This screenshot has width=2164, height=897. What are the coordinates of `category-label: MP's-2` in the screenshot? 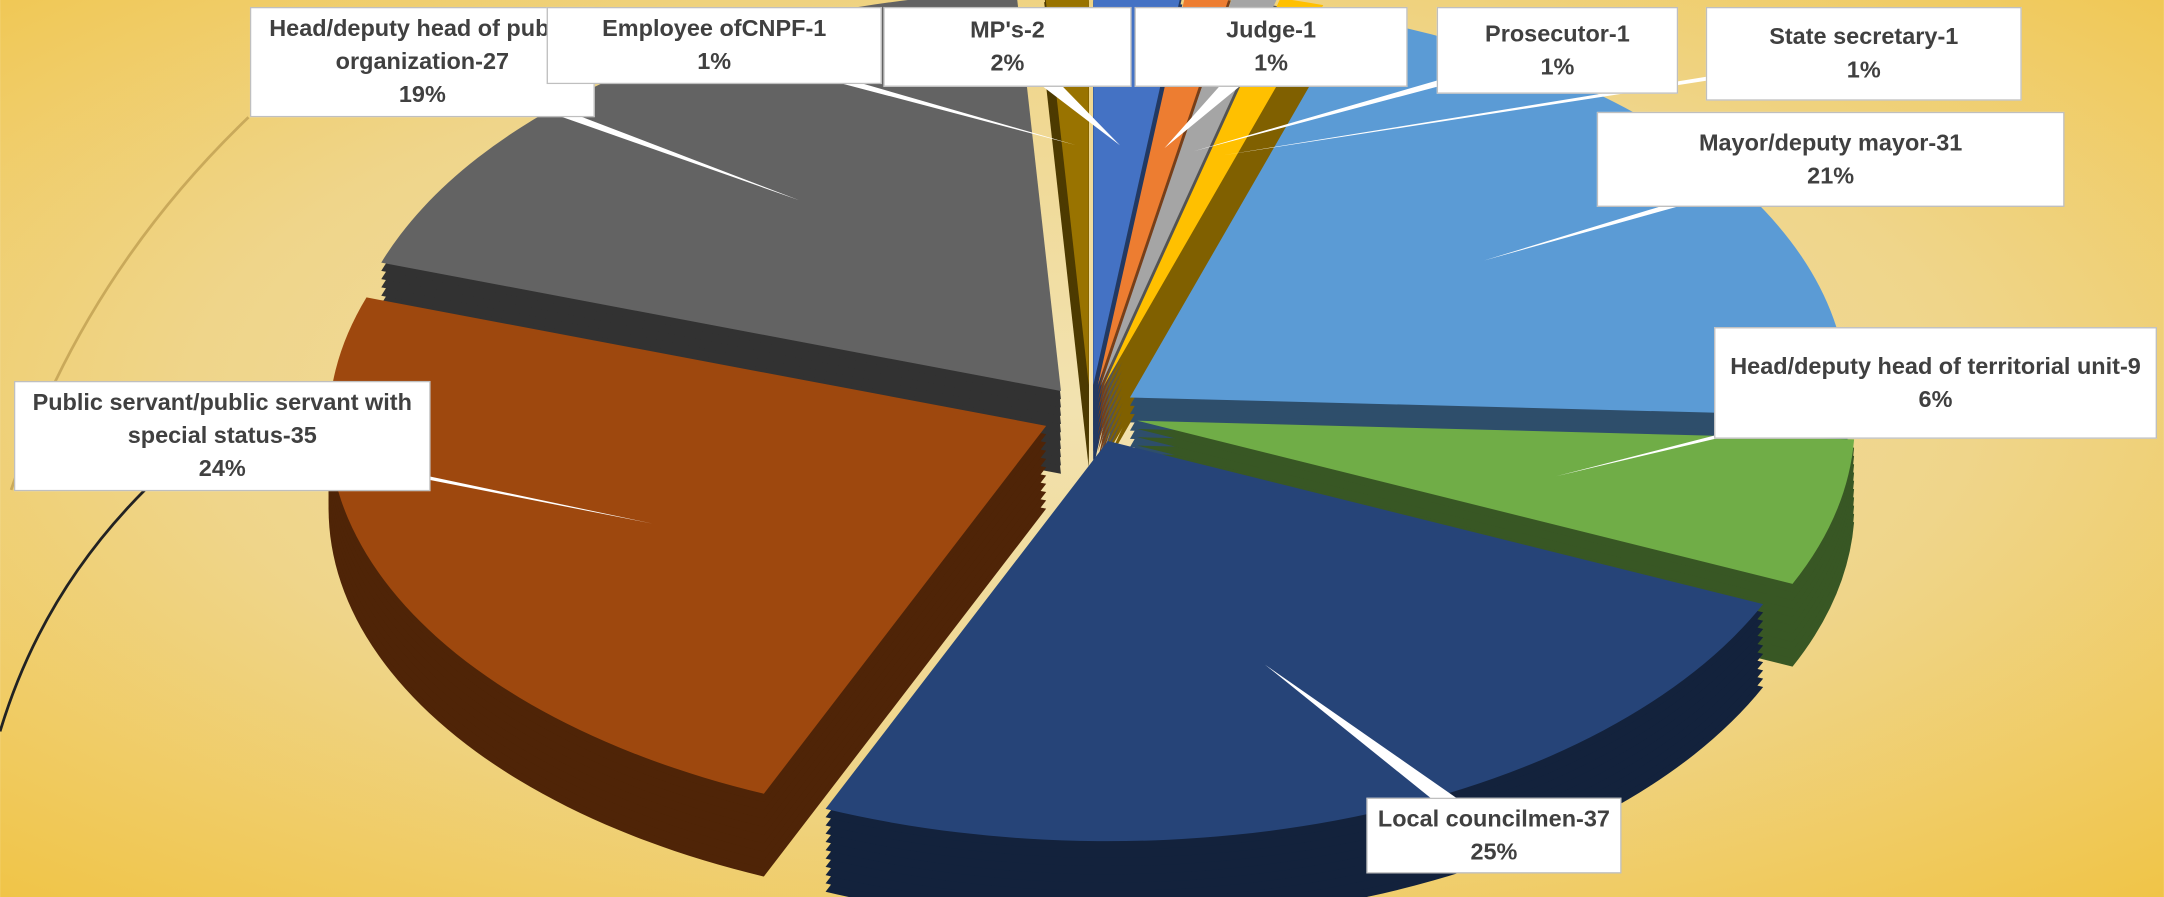 It's located at (1007, 29).